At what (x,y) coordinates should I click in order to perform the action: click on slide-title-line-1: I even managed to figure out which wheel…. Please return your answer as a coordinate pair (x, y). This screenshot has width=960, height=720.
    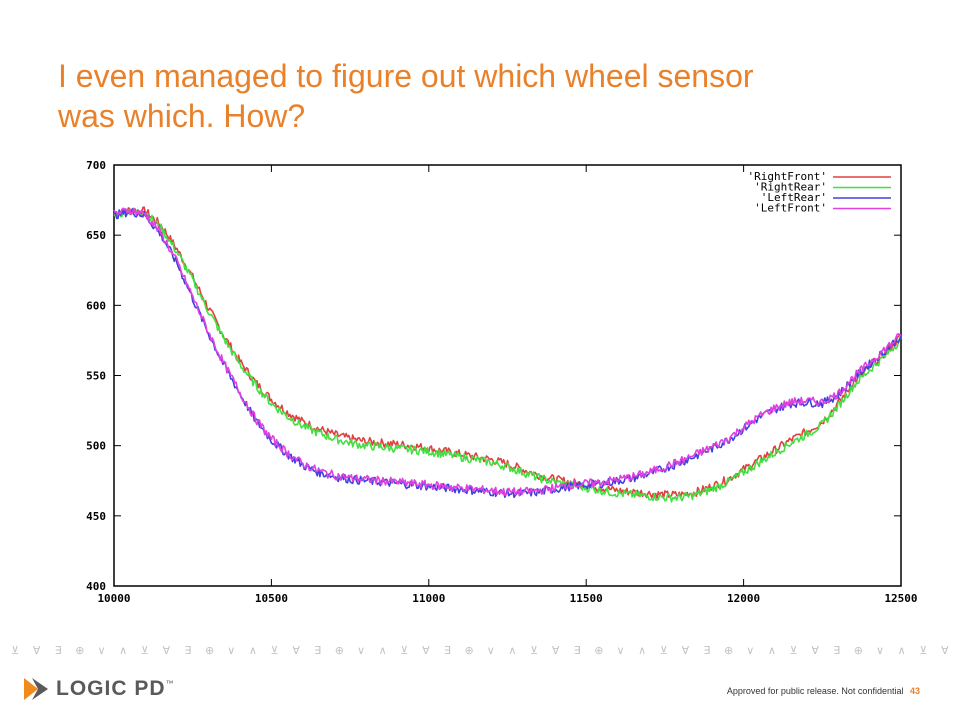
    Looking at the image, I should click on (406, 76).